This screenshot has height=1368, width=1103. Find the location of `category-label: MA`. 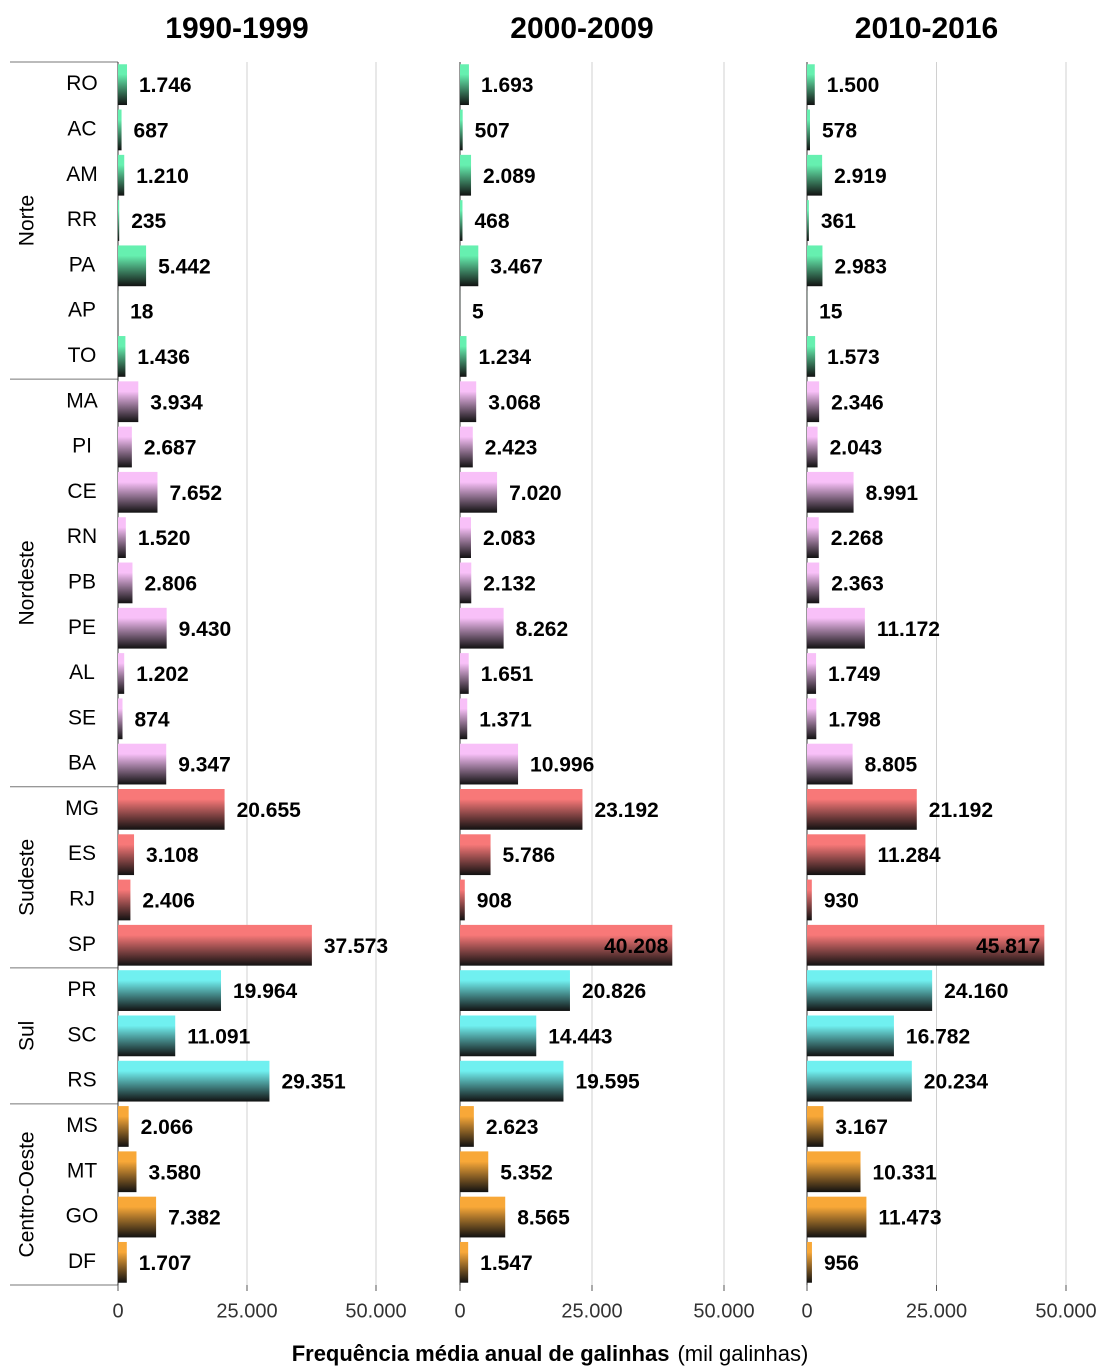

category-label: MA is located at coordinates (82, 400).